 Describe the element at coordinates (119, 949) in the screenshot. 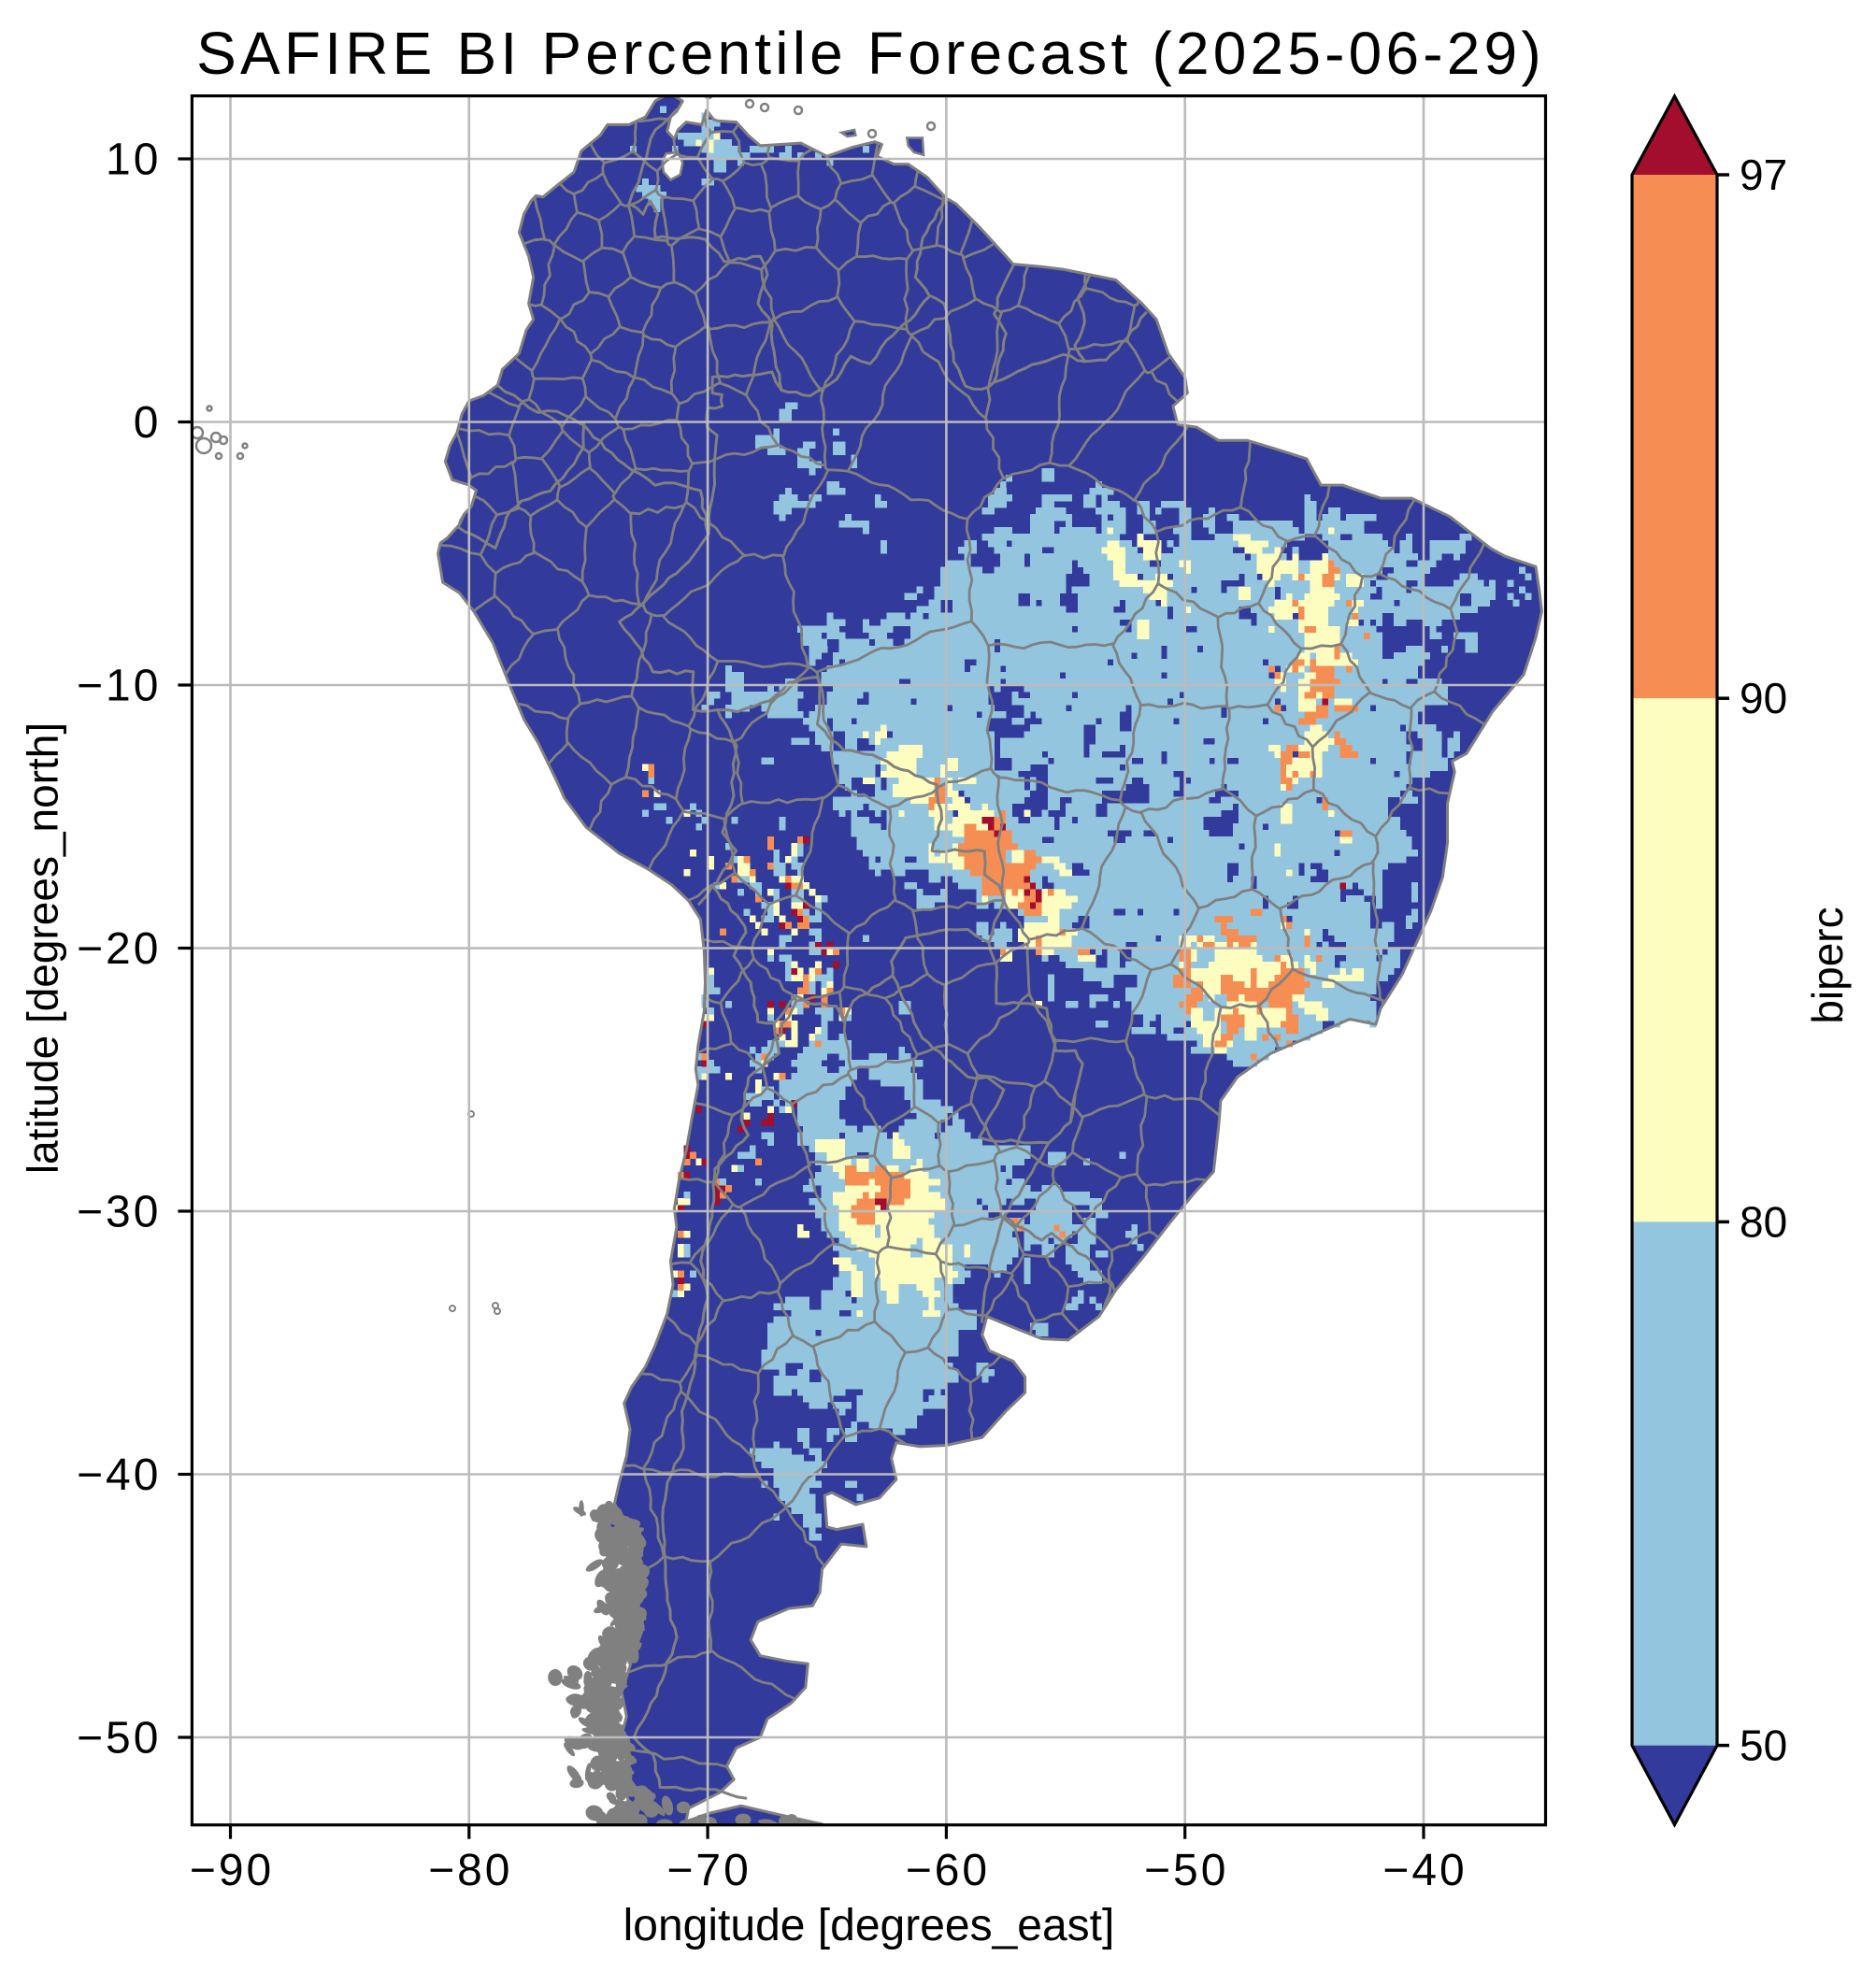

I see `svg-text: −20` at that location.